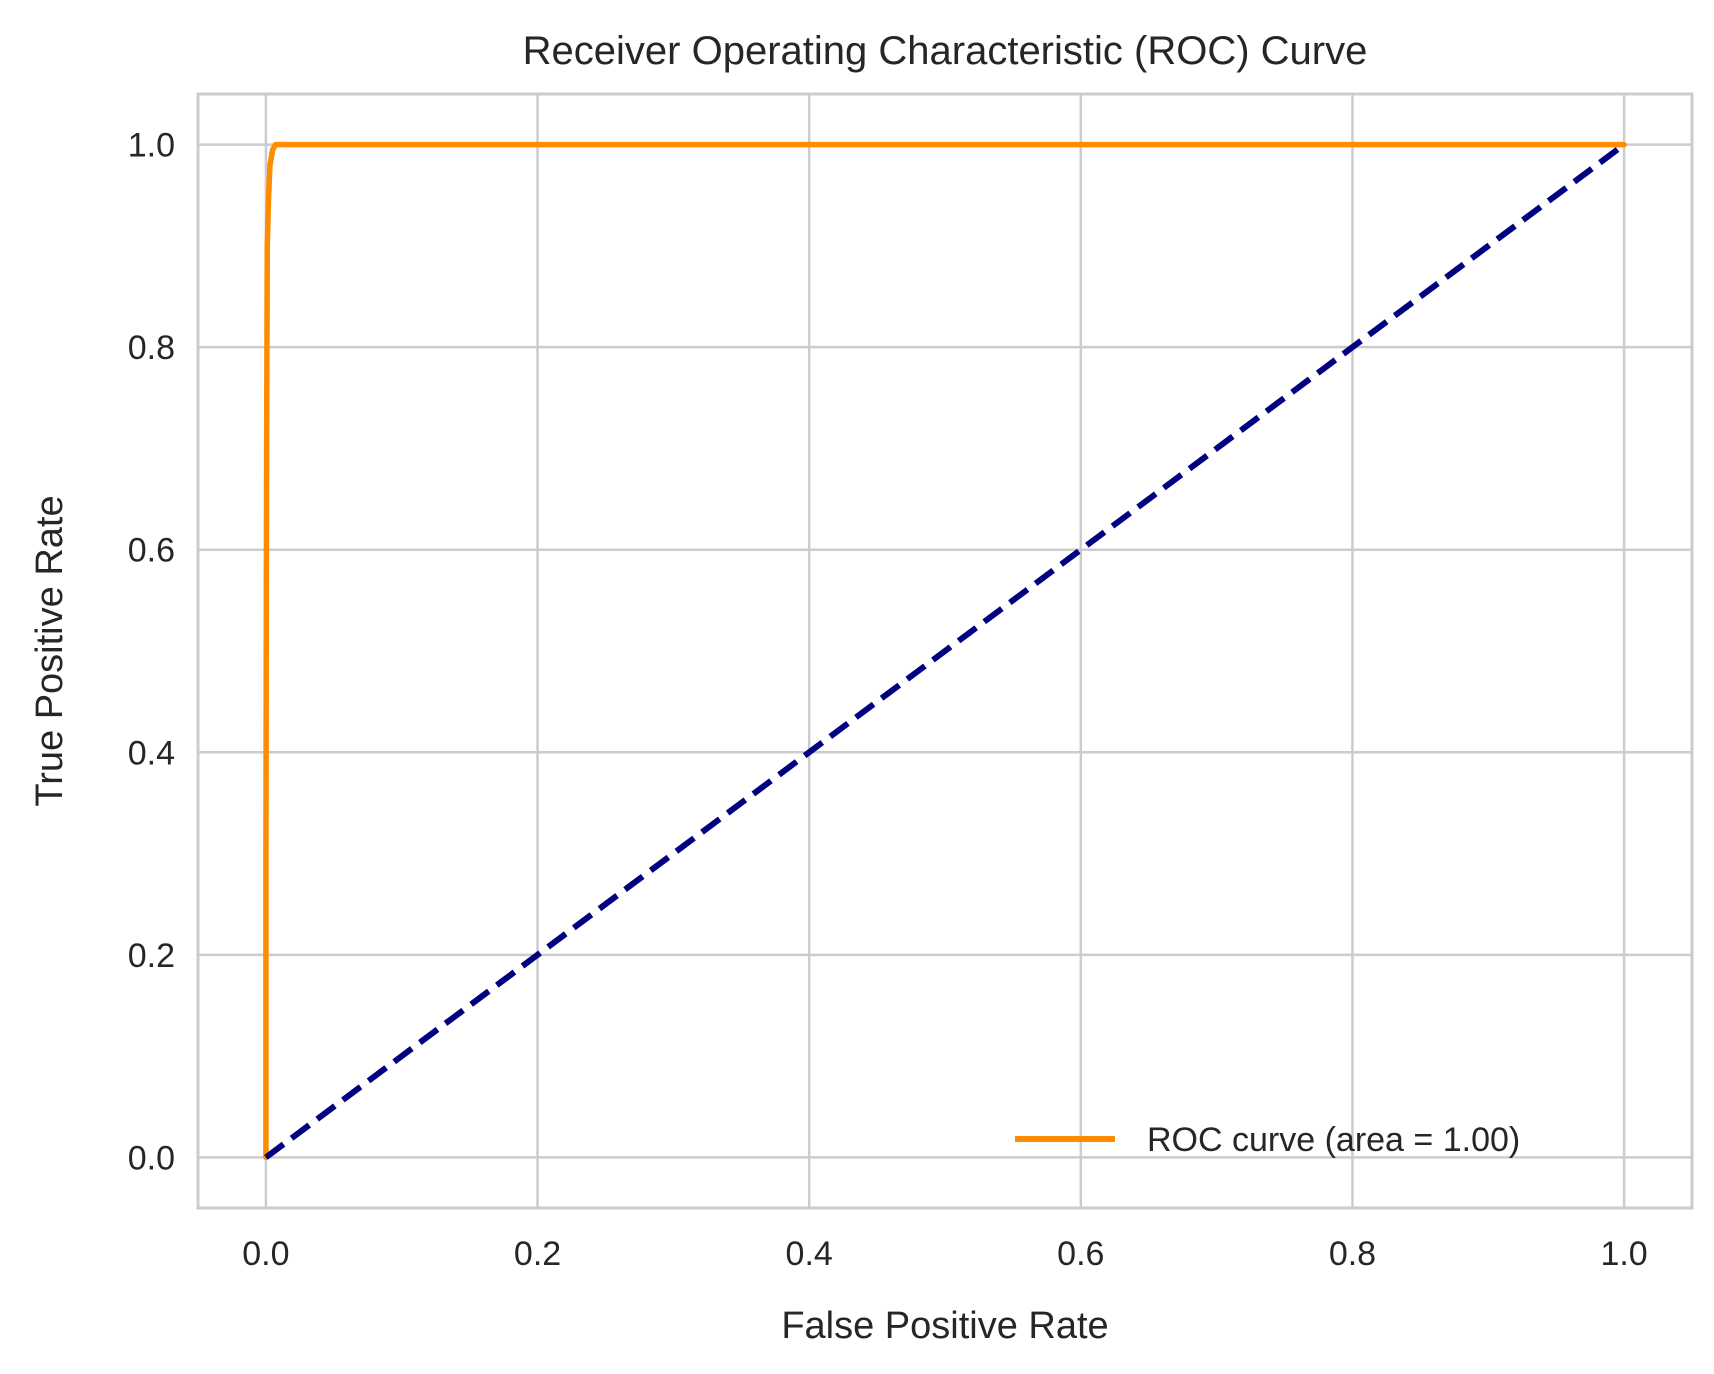 The height and width of the screenshot is (1374, 1714). Describe the element at coordinates (809, 1254) in the screenshot. I see `x-tick-label: 0.4` at that location.